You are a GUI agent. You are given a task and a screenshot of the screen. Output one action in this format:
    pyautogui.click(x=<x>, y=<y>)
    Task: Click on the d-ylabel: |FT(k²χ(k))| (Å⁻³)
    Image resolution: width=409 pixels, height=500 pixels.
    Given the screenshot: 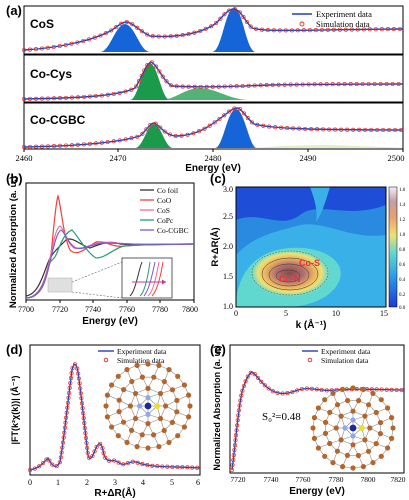 What is the action you would take?
    pyautogui.click(x=15, y=410)
    